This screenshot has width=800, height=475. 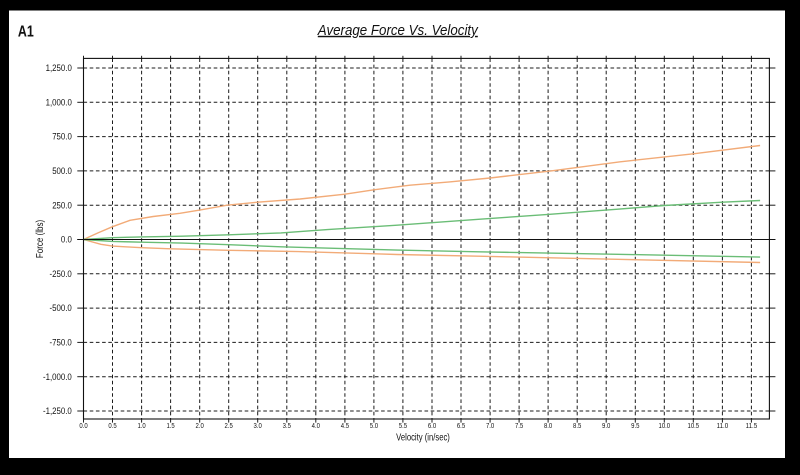 What do you see at coordinates (62, 137) in the screenshot?
I see `svg-text: 750.0` at bounding box center [62, 137].